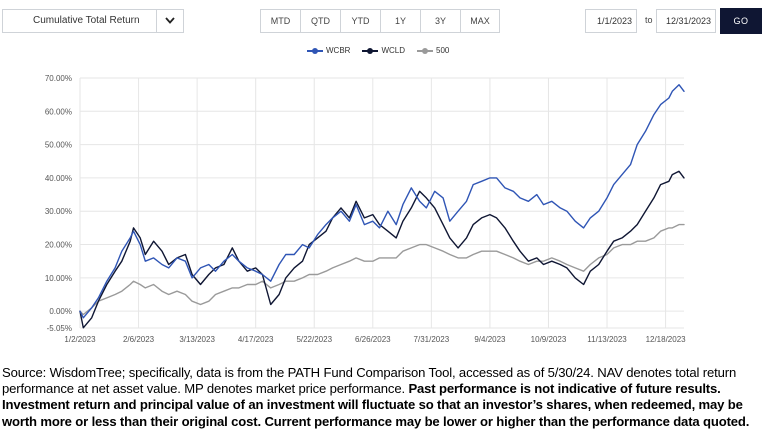 This screenshot has width=762, height=439. What do you see at coordinates (197, 339) in the screenshot?
I see `x-tick-label: 3/13/2023` at bounding box center [197, 339].